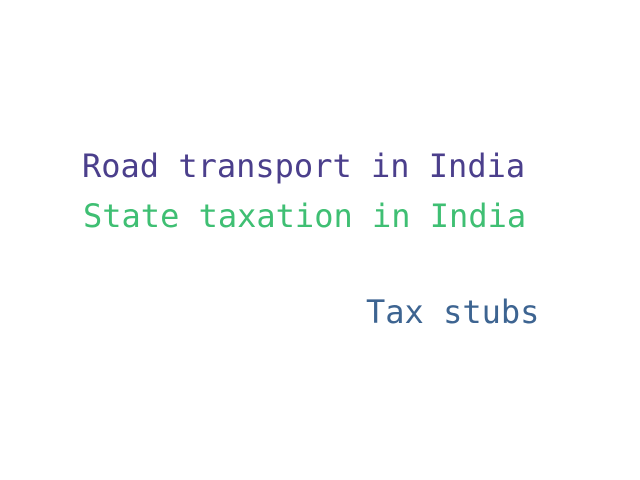 The height and width of the screenshot is (480, 640). I want to click on term-state-taxation-in-india: State taxation in India, so click(305, 216).